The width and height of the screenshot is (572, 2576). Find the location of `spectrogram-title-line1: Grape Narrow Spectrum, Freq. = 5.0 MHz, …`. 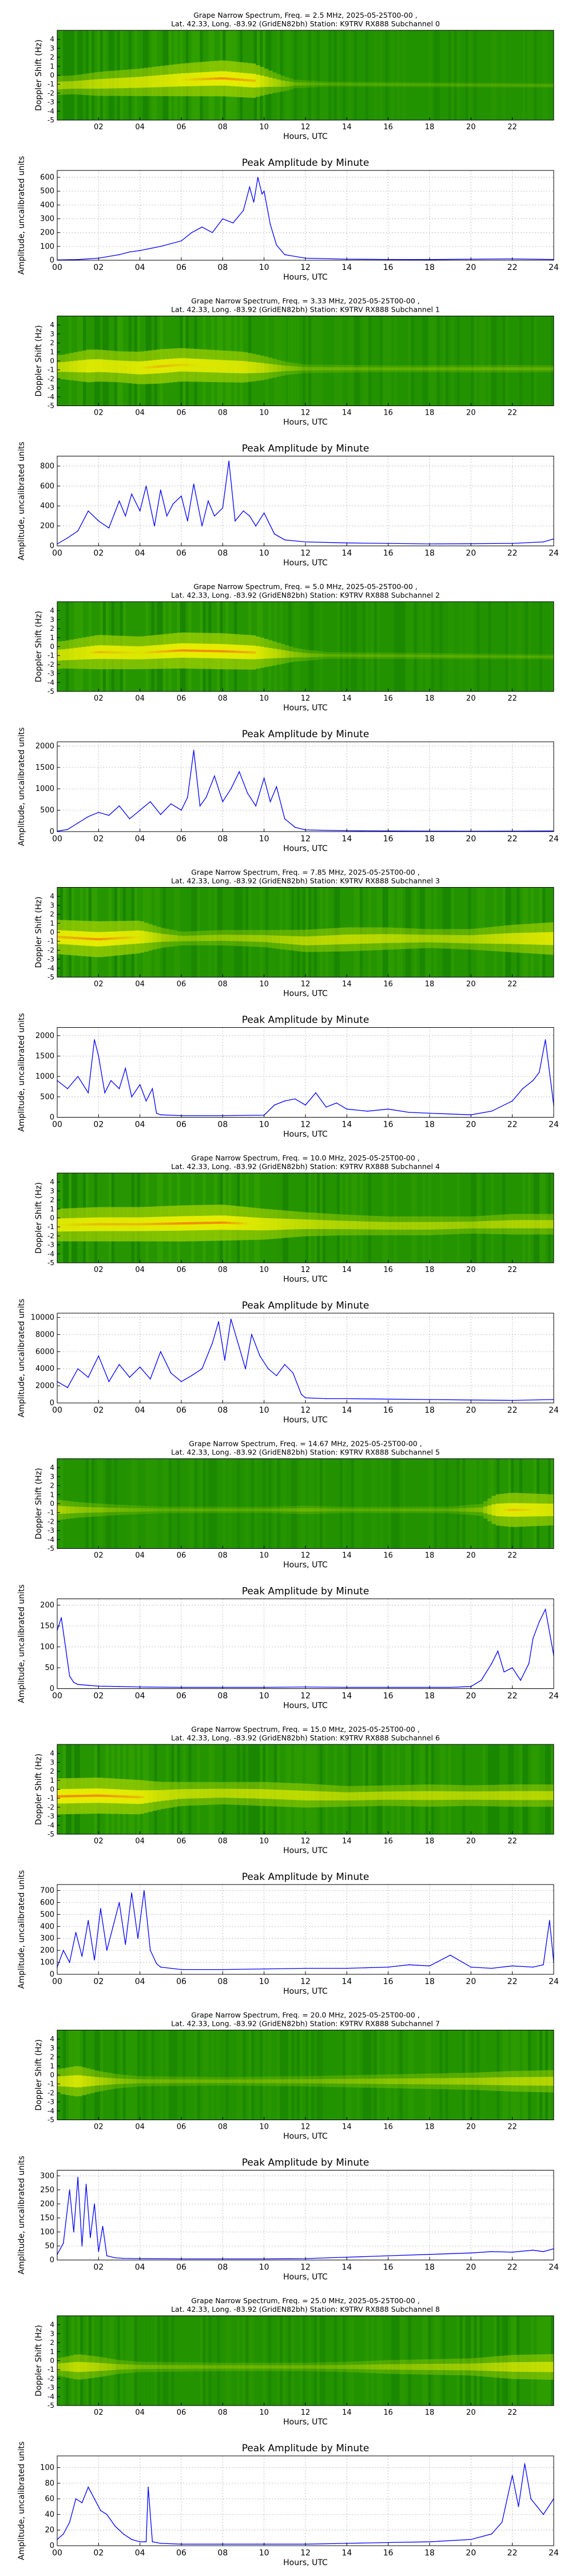

spectrogram-title-line1: Grape Narrow Spectrum, Freq. = 5.0 MHz, … is located at coordinates (305, 586).